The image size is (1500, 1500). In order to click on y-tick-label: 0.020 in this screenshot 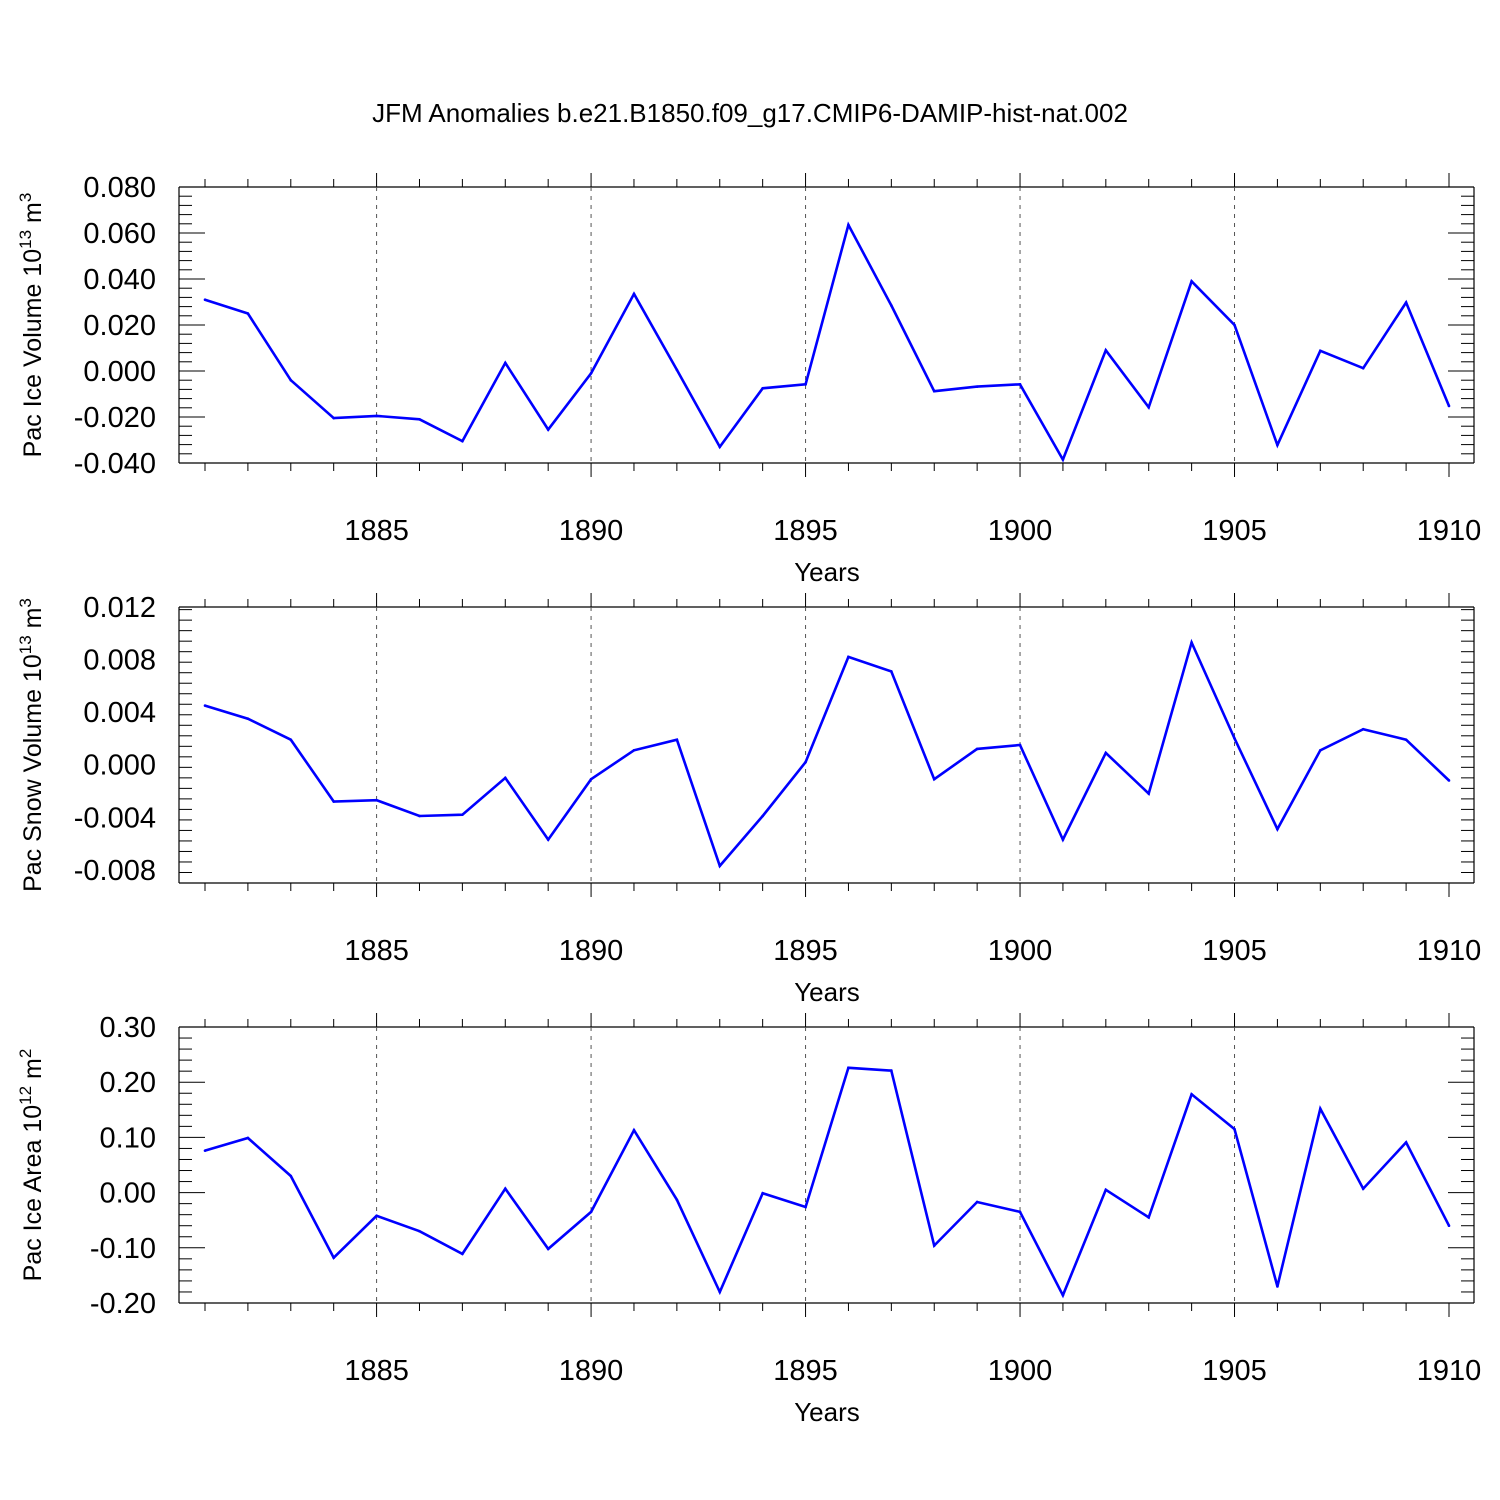, I will do `click(119, 326)`.